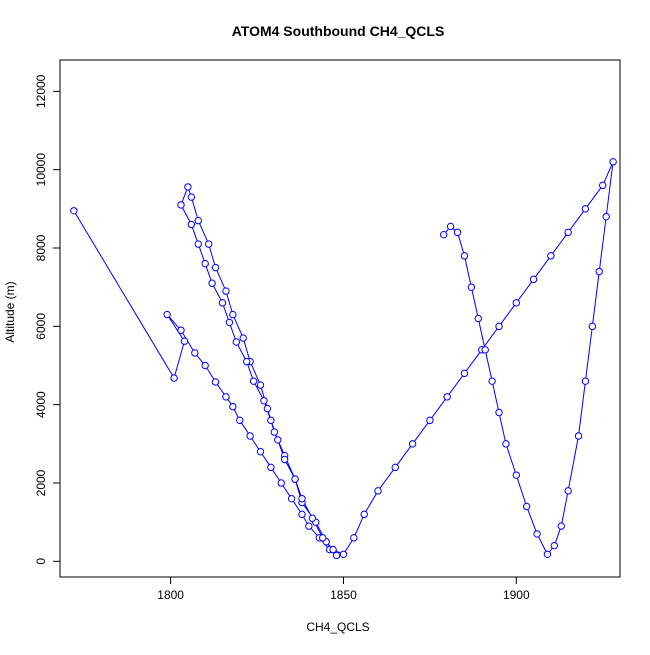 The width and height of the screenshot is (650, 655). I want to click on y-tick-label: 12000, so click(41, 91).